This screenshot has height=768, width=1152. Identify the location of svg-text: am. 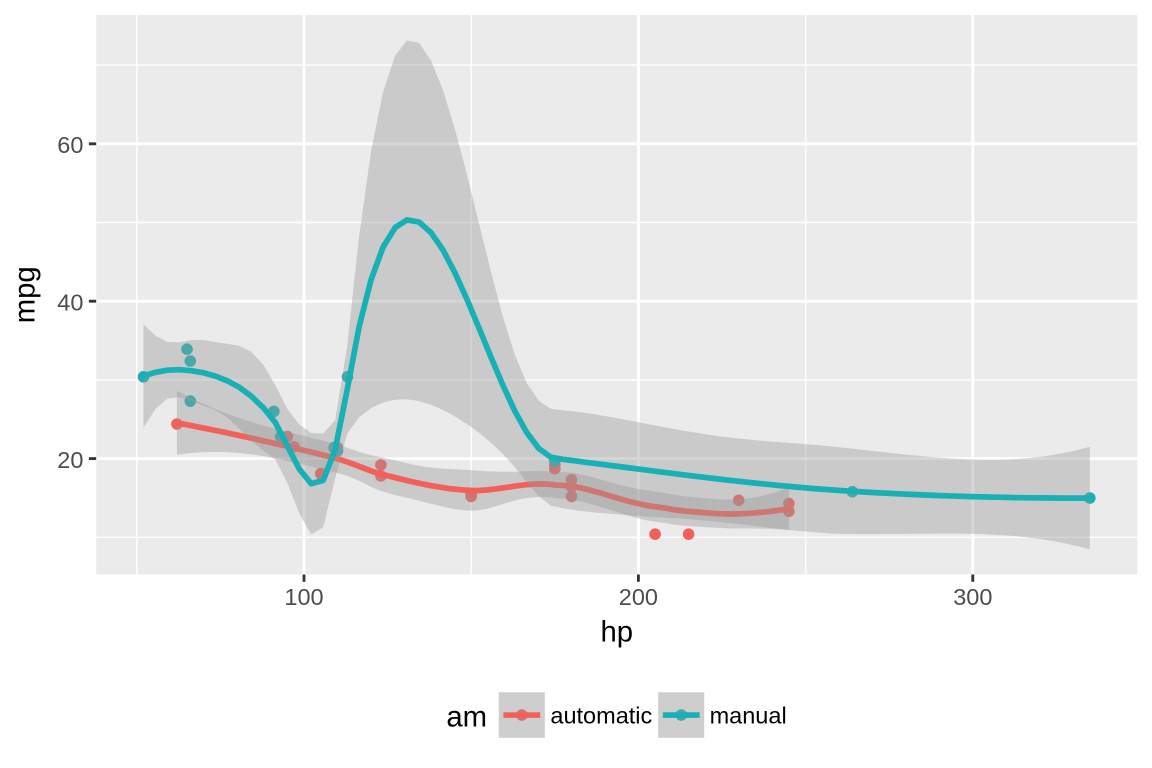
(466, 716).